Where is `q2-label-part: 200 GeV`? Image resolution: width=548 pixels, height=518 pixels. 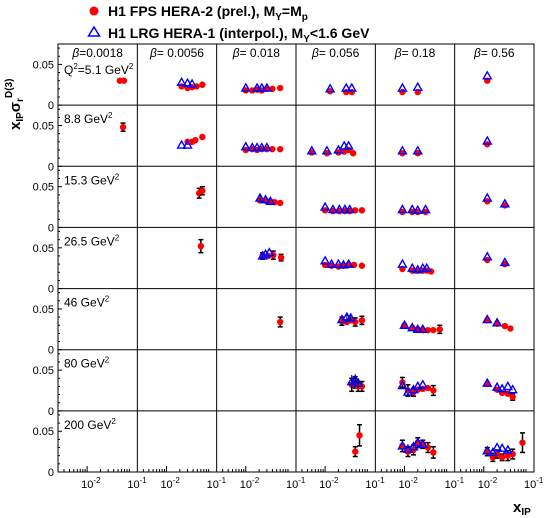
q2-label-part: 200 GeV is located at coordinates (87, 425).